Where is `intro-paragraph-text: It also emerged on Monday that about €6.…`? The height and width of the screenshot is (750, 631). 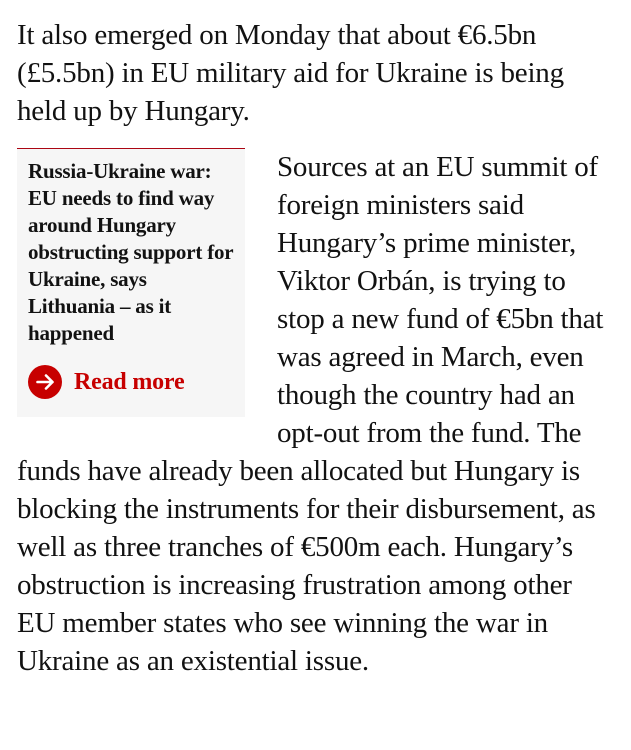 intro-paragraph-text: It also emerged on Monday that about €6.… is located at coordinates (290, 73).